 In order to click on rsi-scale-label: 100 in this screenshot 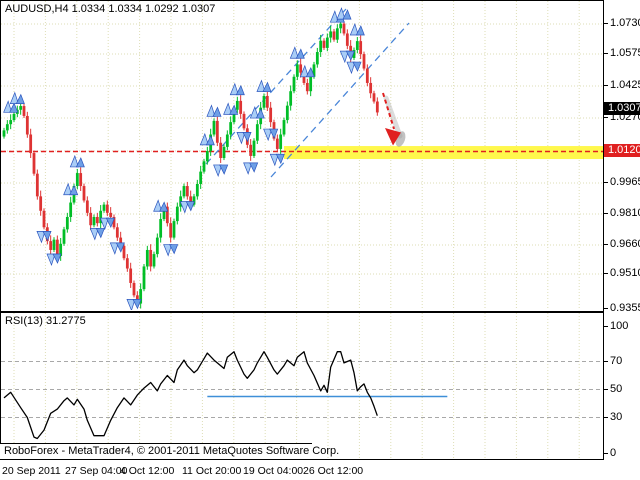, I will do `click(616, 326)`.